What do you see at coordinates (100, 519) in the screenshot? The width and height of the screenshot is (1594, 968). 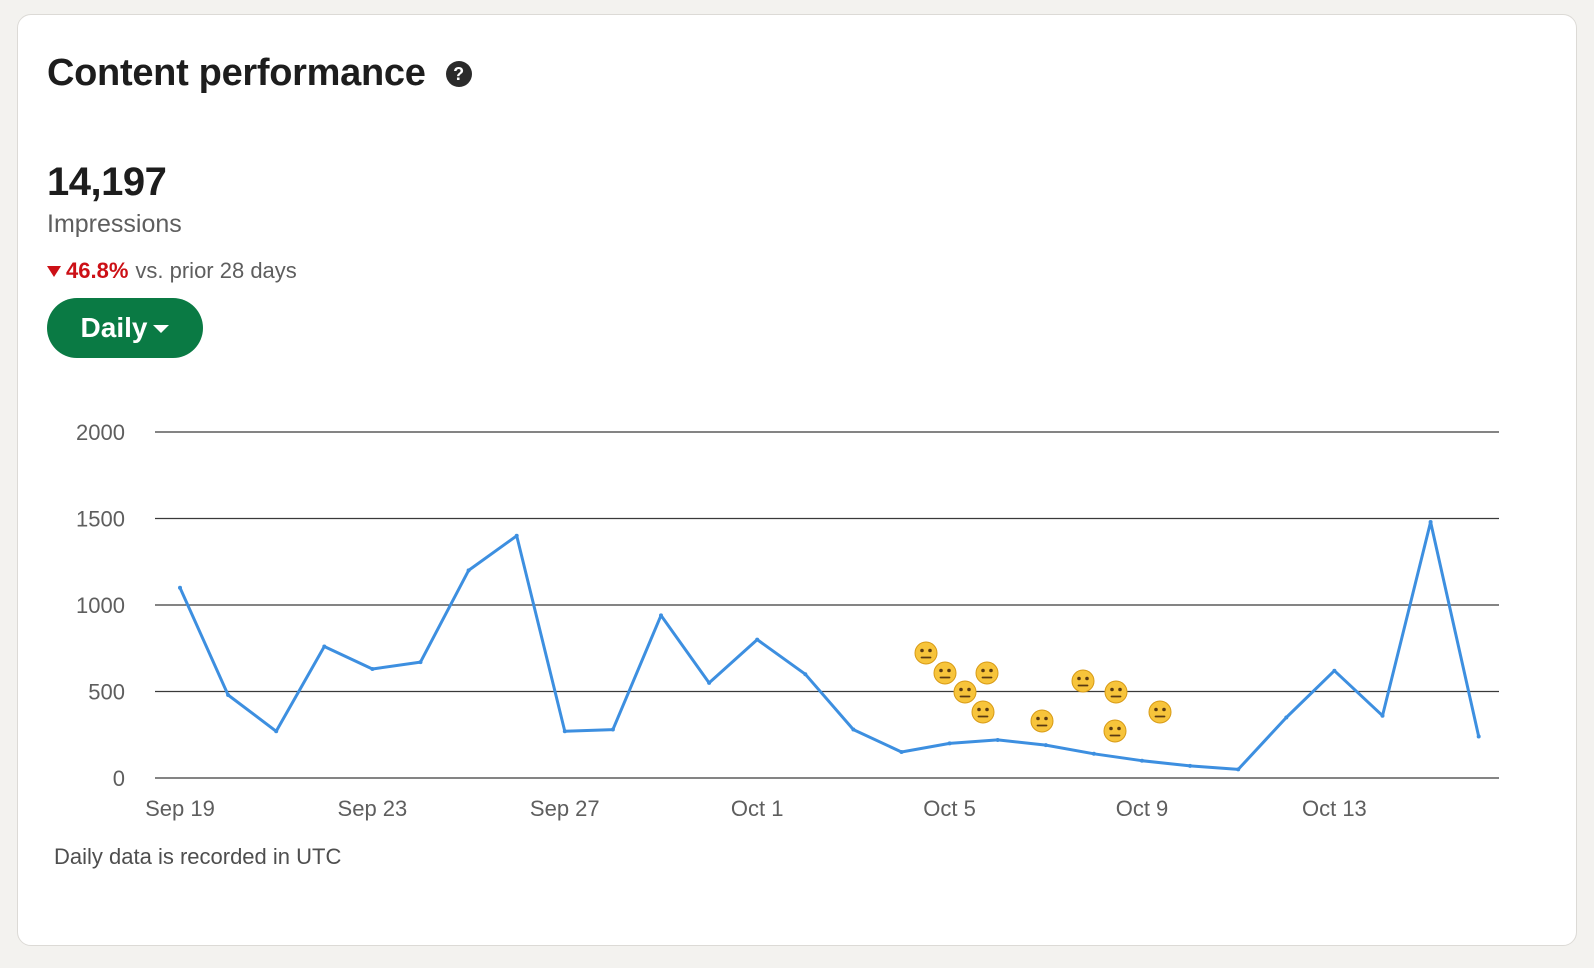 I see `y-tick-label: 1500` at bounding box center [100, 519].